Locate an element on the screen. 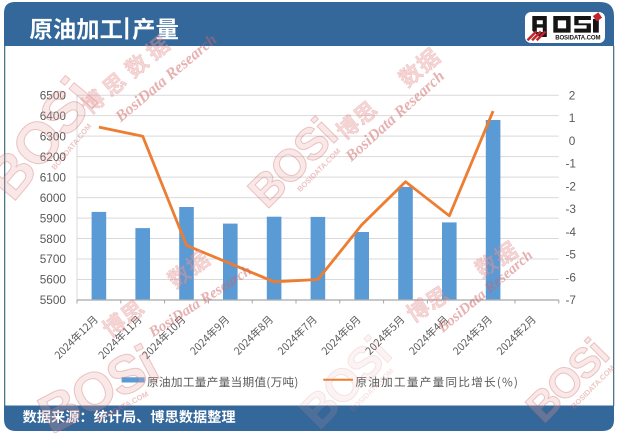  svg-text: -4 is located at coordinates (571, 232).